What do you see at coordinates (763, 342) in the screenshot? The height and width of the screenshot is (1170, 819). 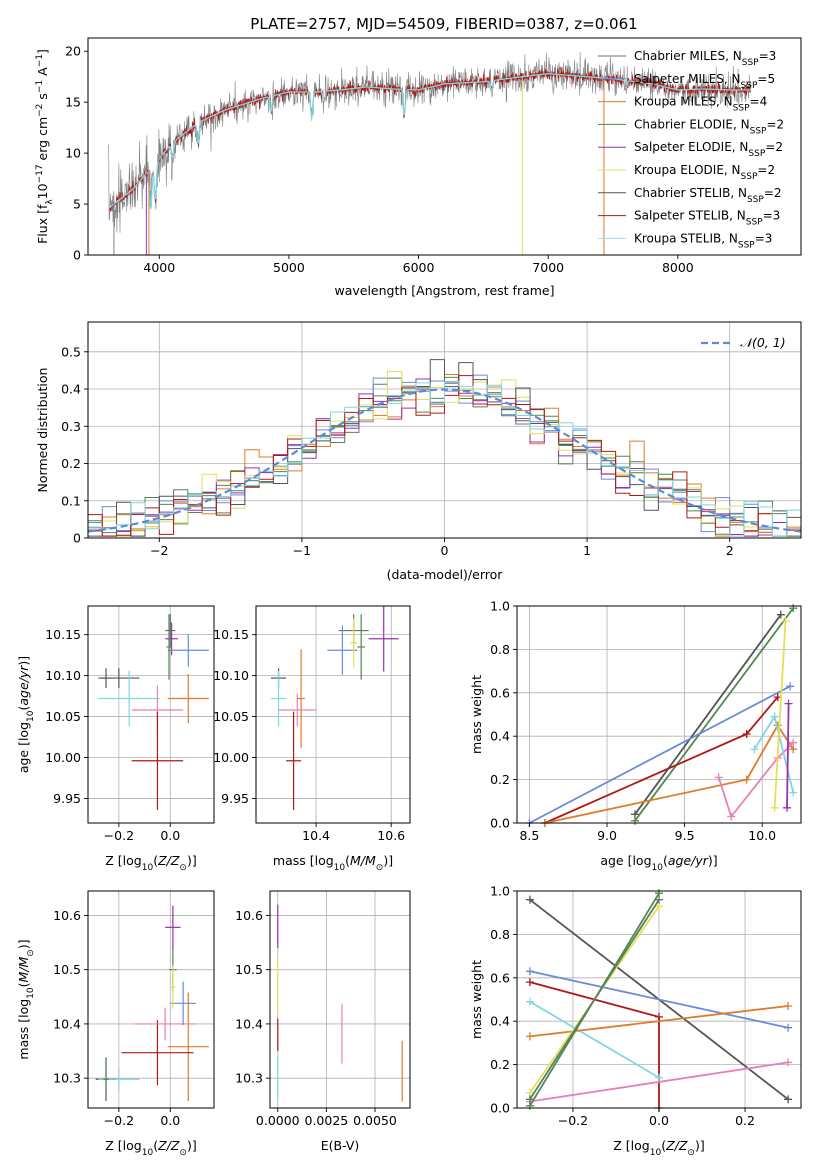 I see `legend-entry: 𝒩(0, 1)` at bounding box center [763, 342].